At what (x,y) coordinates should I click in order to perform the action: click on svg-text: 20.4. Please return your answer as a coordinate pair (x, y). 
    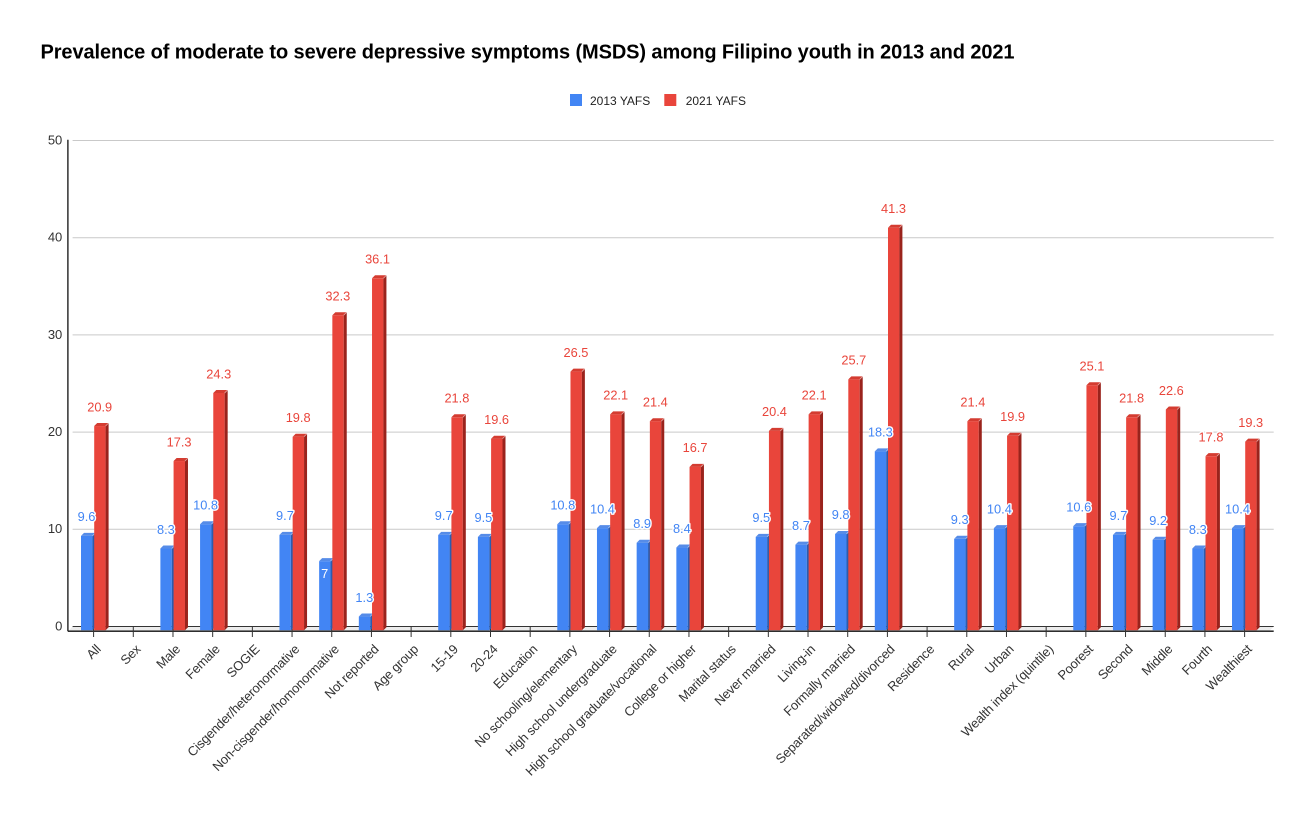
    Looking at the image, I should click on (774, 411).